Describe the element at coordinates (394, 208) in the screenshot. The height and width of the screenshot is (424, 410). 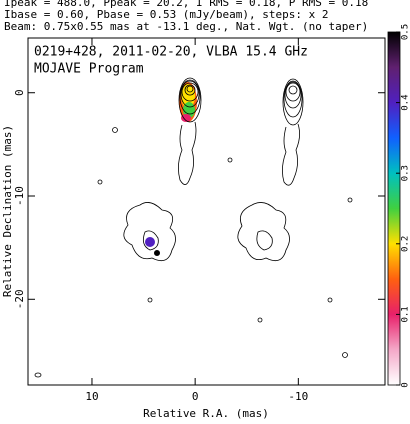
I see `colorbar` at that location.